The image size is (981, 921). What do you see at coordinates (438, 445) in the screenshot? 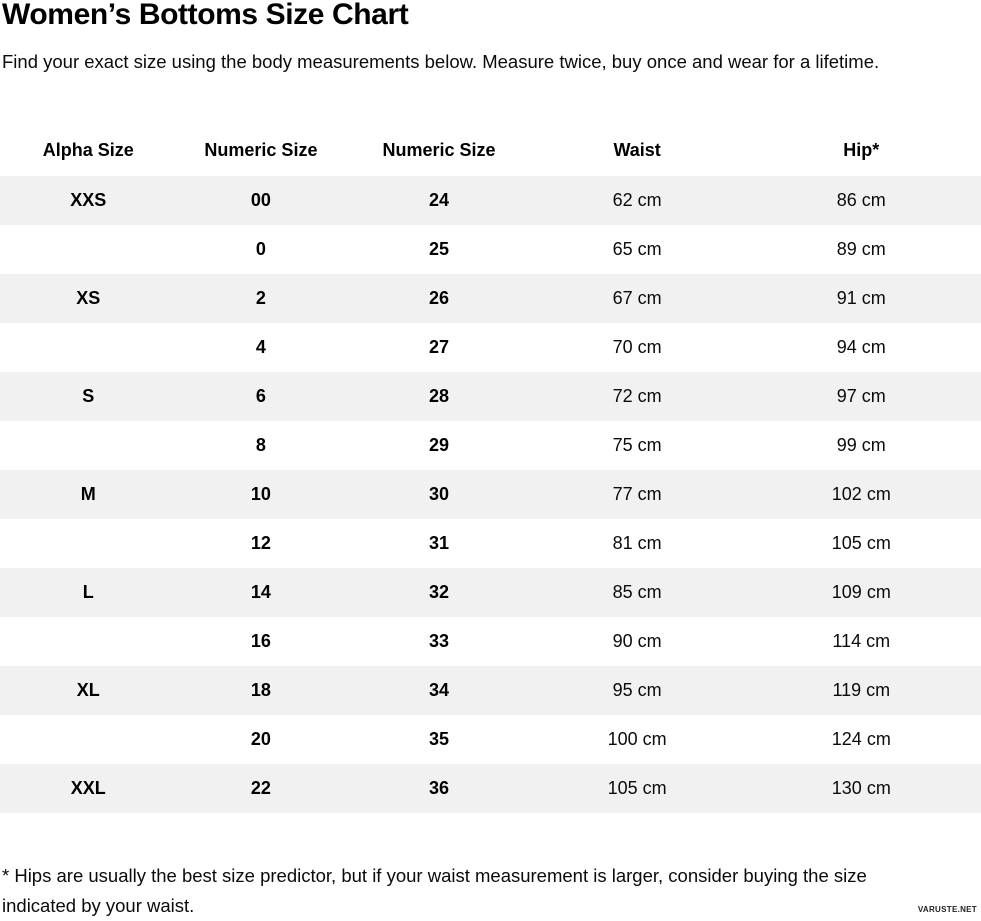
I see `cell-numeric-size-2: 29` at bounding box center [438, 445].